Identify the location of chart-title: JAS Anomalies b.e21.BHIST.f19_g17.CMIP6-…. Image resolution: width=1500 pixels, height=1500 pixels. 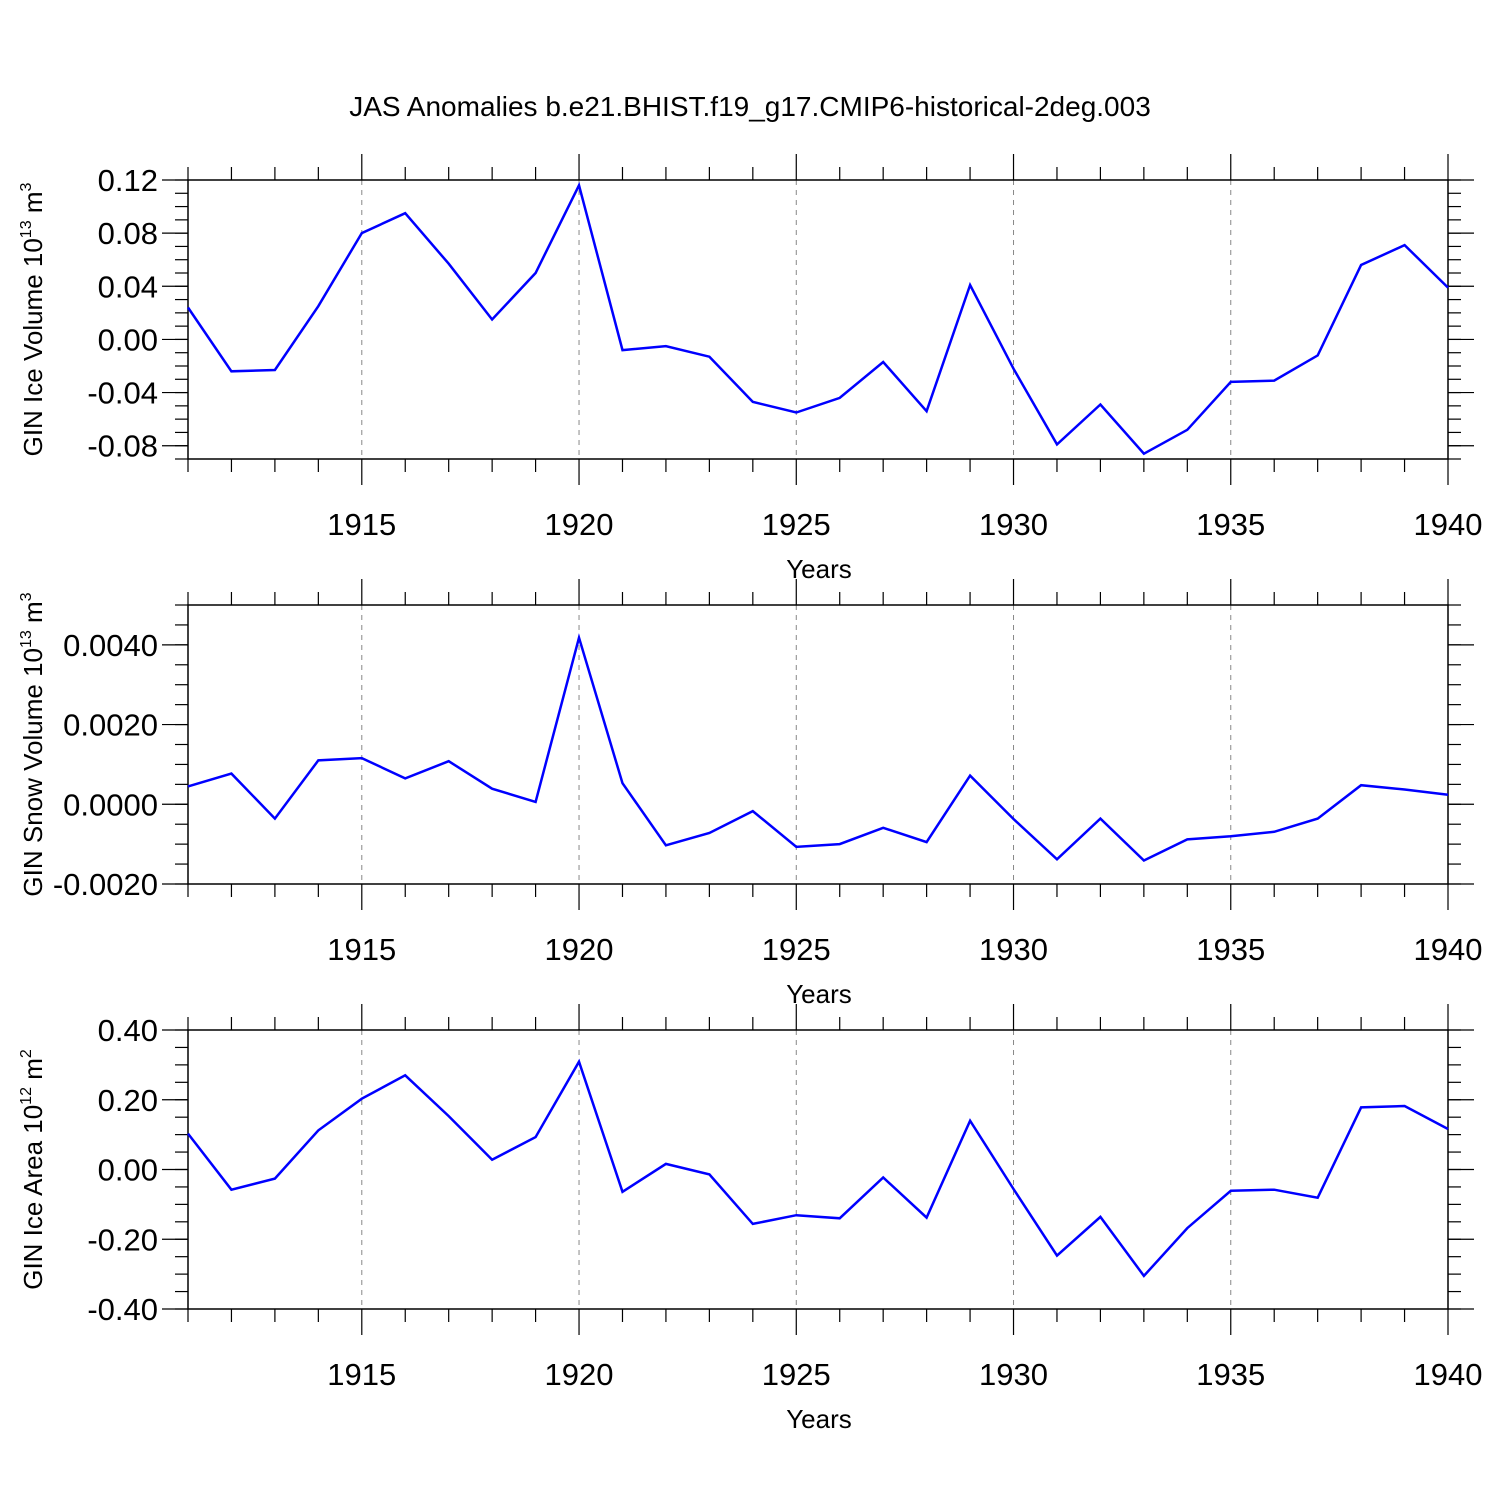
(750, 106).